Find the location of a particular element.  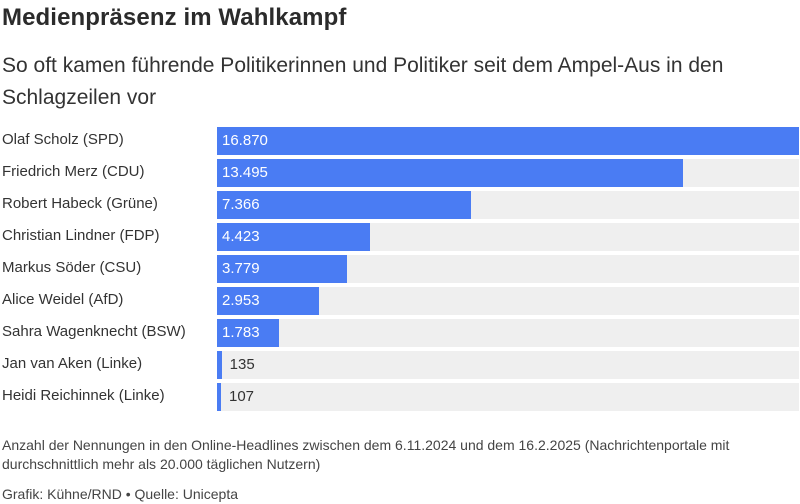

category-label: Alice Weidel (AfD) is located at coordinates (63, 299).